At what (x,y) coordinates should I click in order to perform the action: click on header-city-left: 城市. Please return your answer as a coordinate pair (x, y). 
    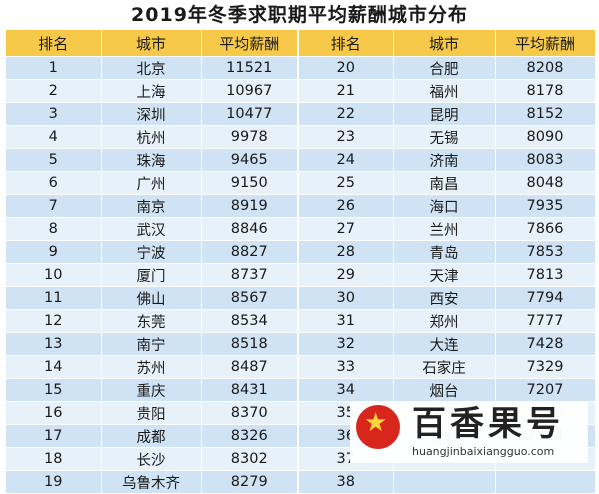
    Looking at the image, I should click on (151, 43).